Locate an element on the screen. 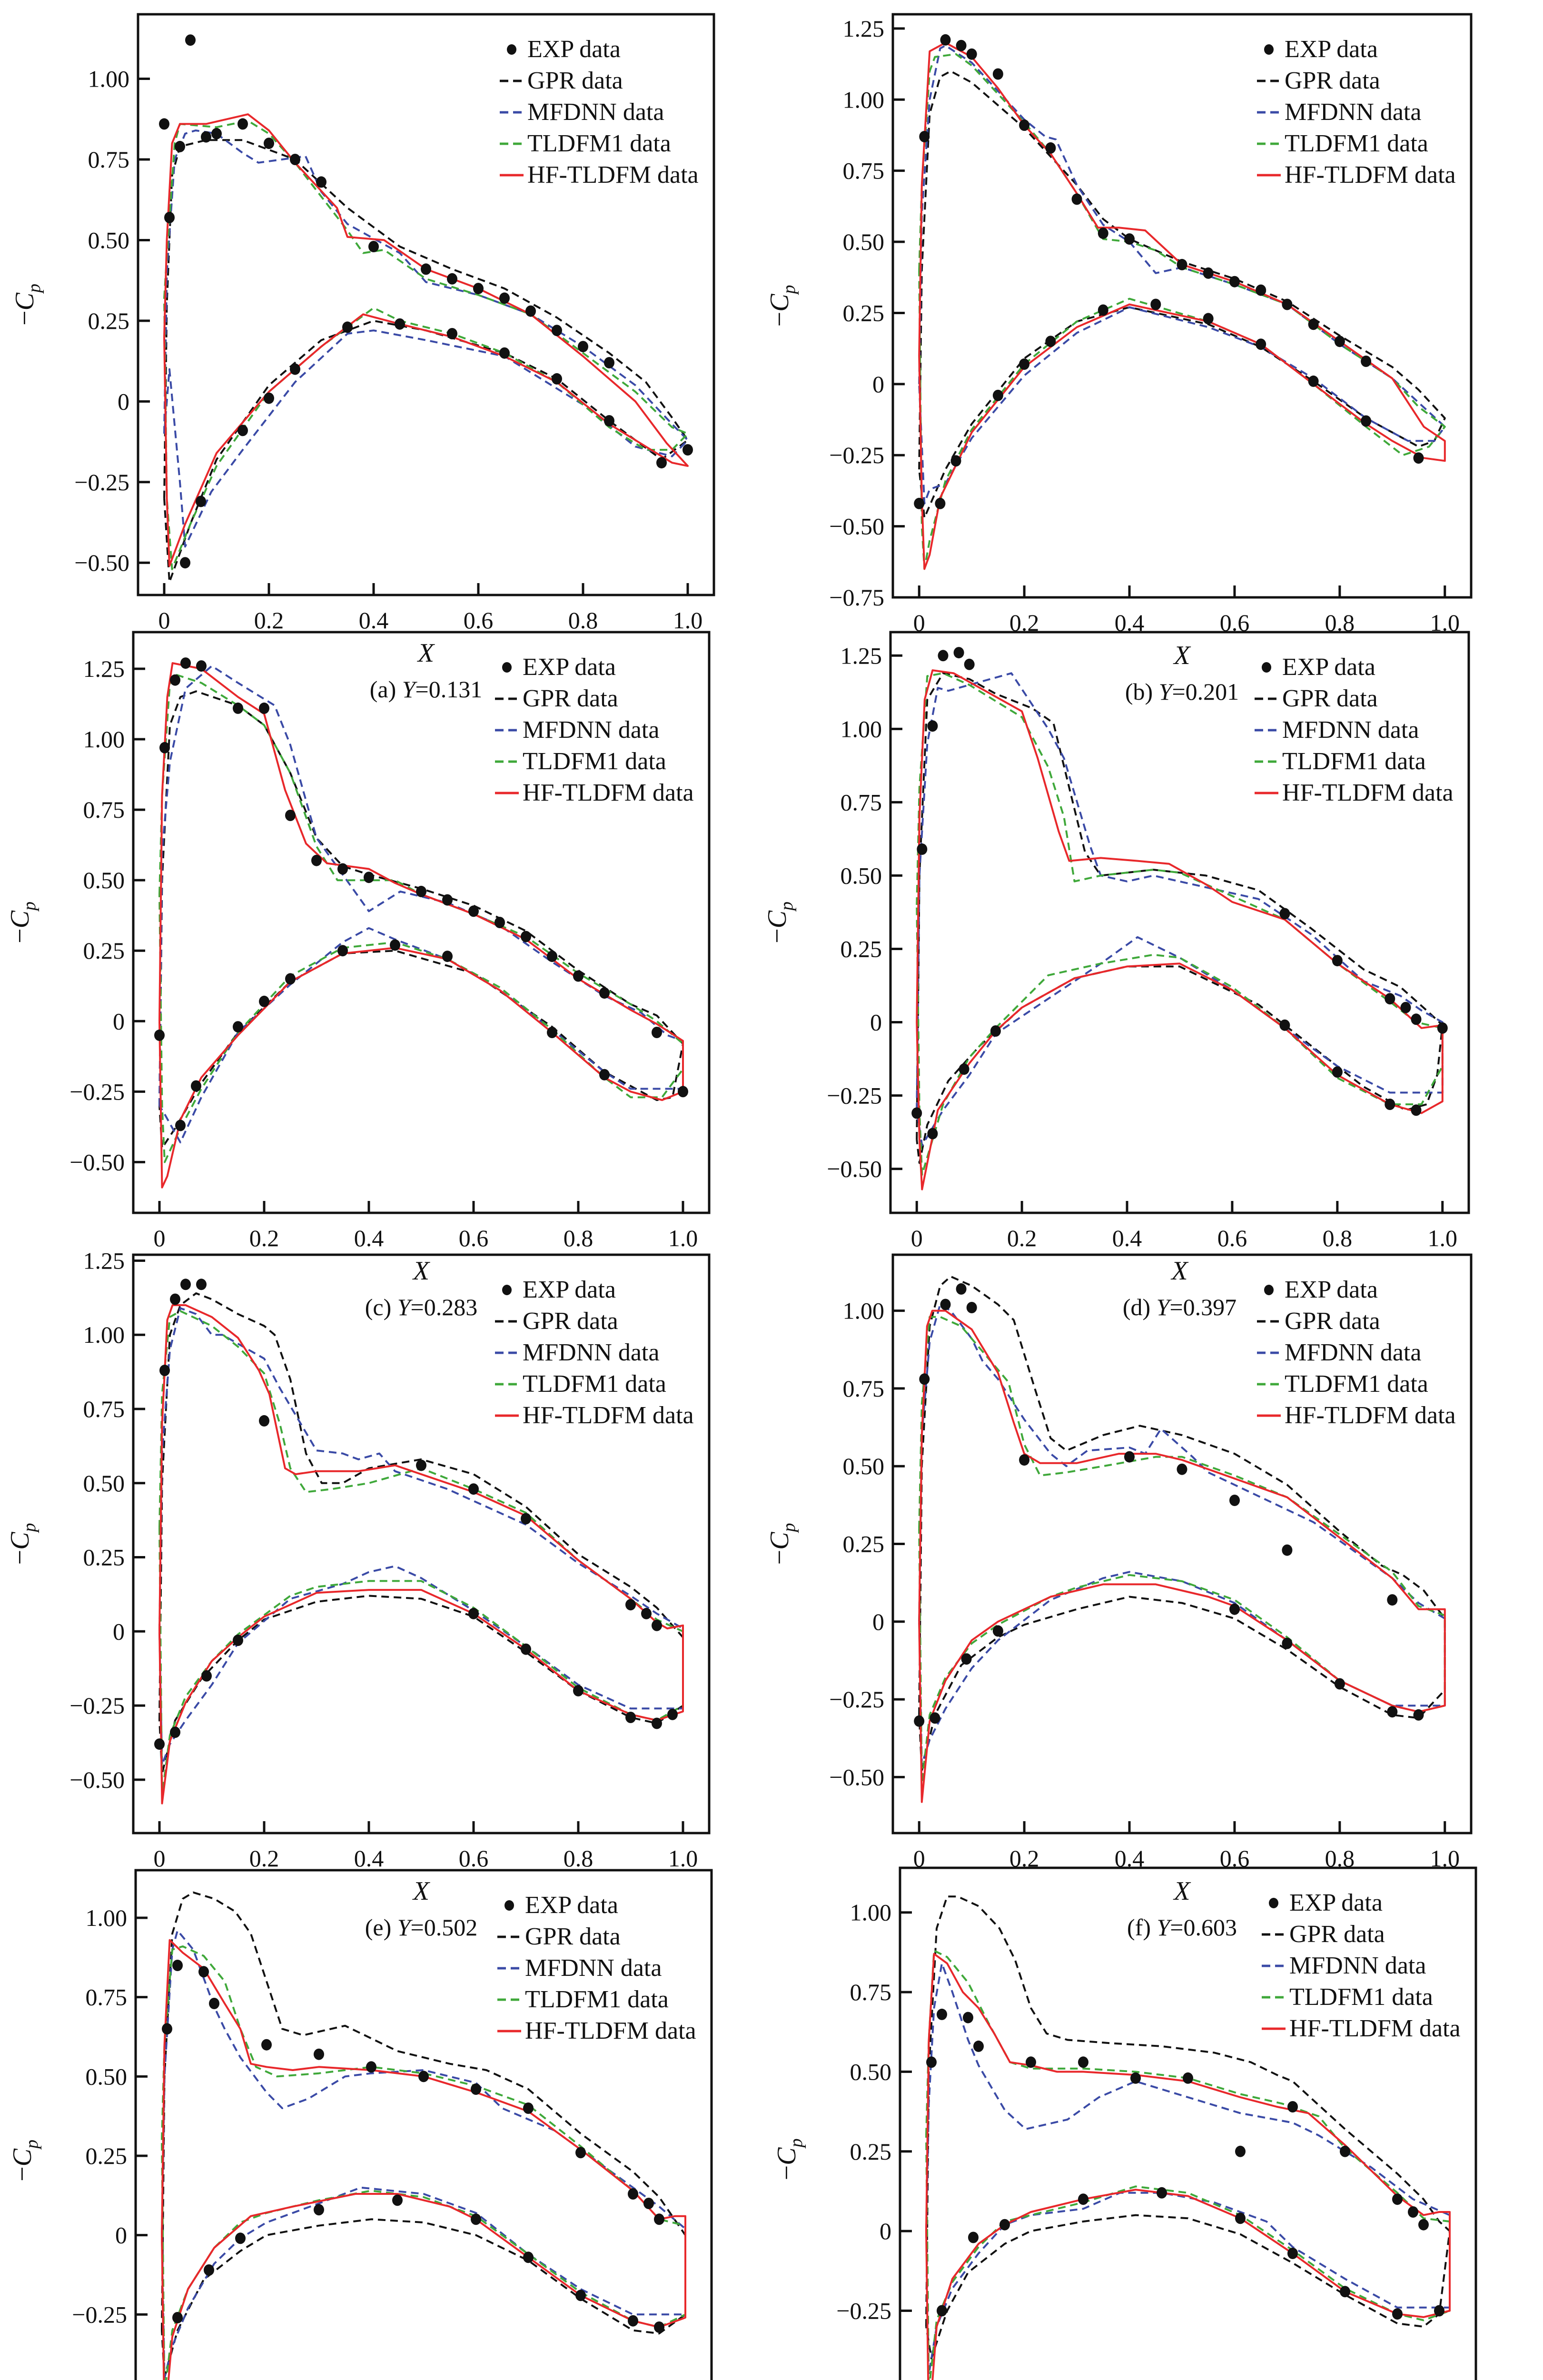  legend-label: HF-TLDFM data is located at coordinates (613, 174).